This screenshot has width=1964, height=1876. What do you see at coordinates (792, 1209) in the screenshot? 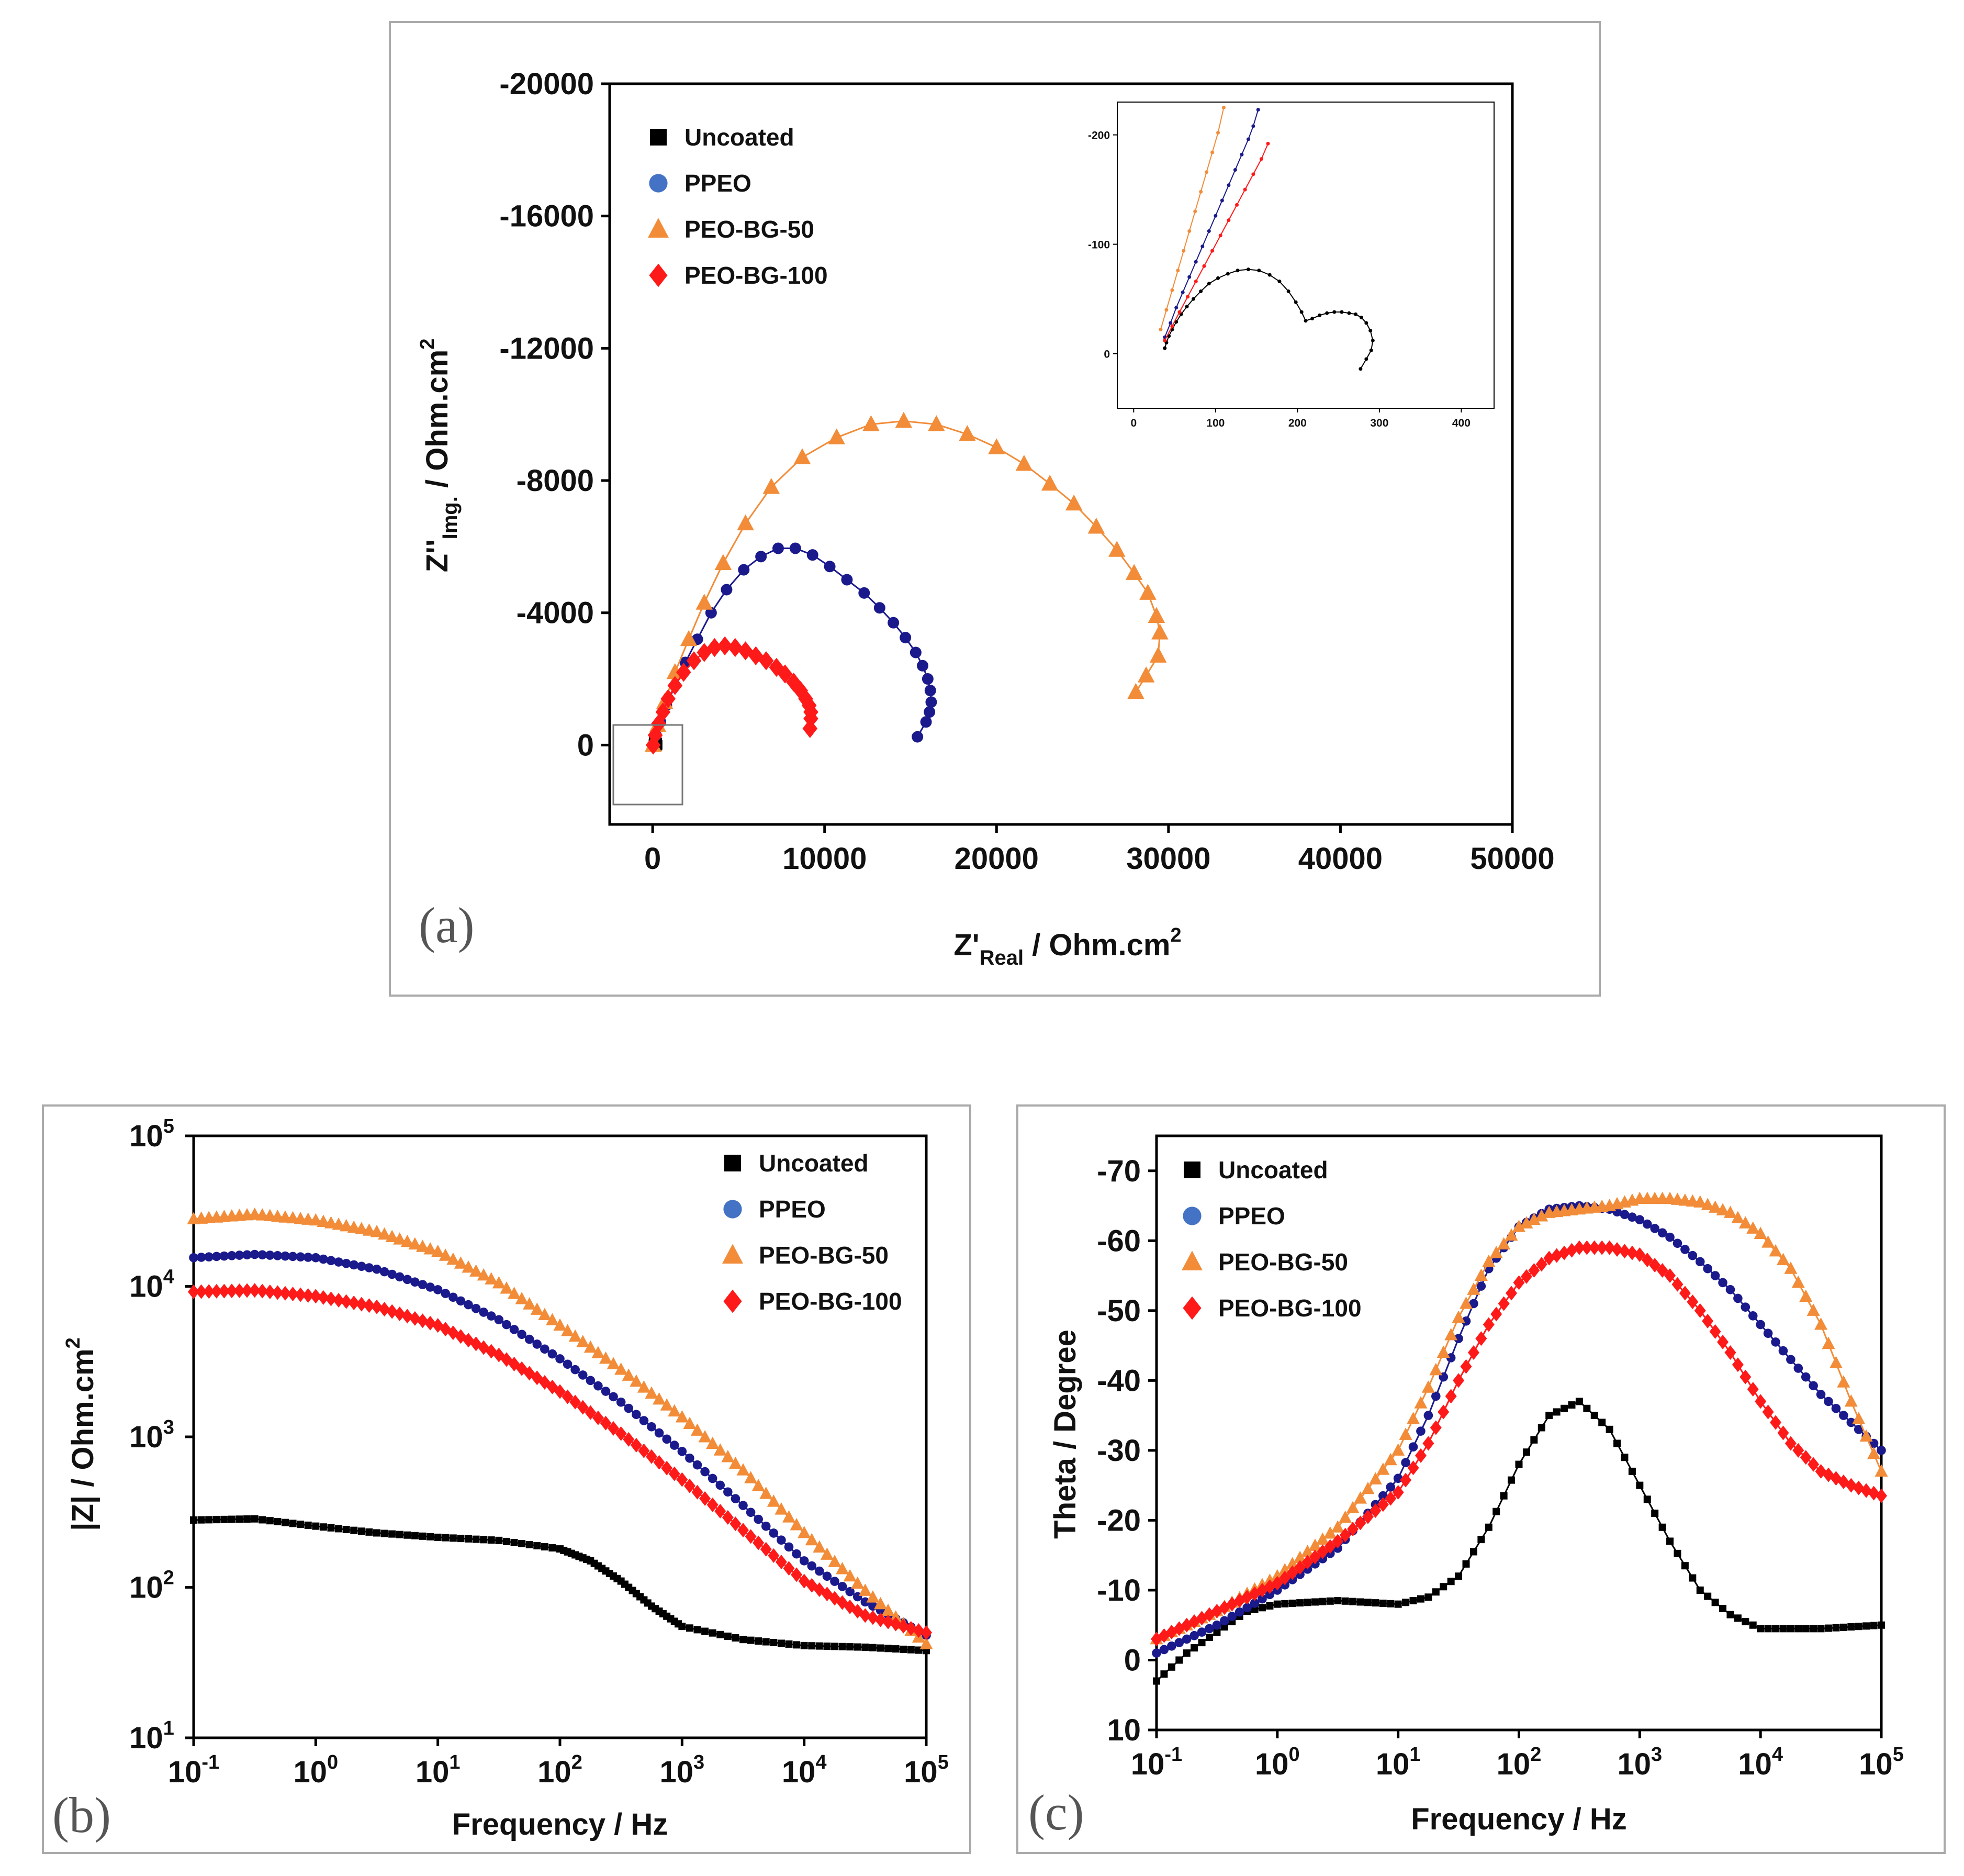
I see `chart-b-legend-label-ppeo: PPEO` at bounding box center [792, 1209].